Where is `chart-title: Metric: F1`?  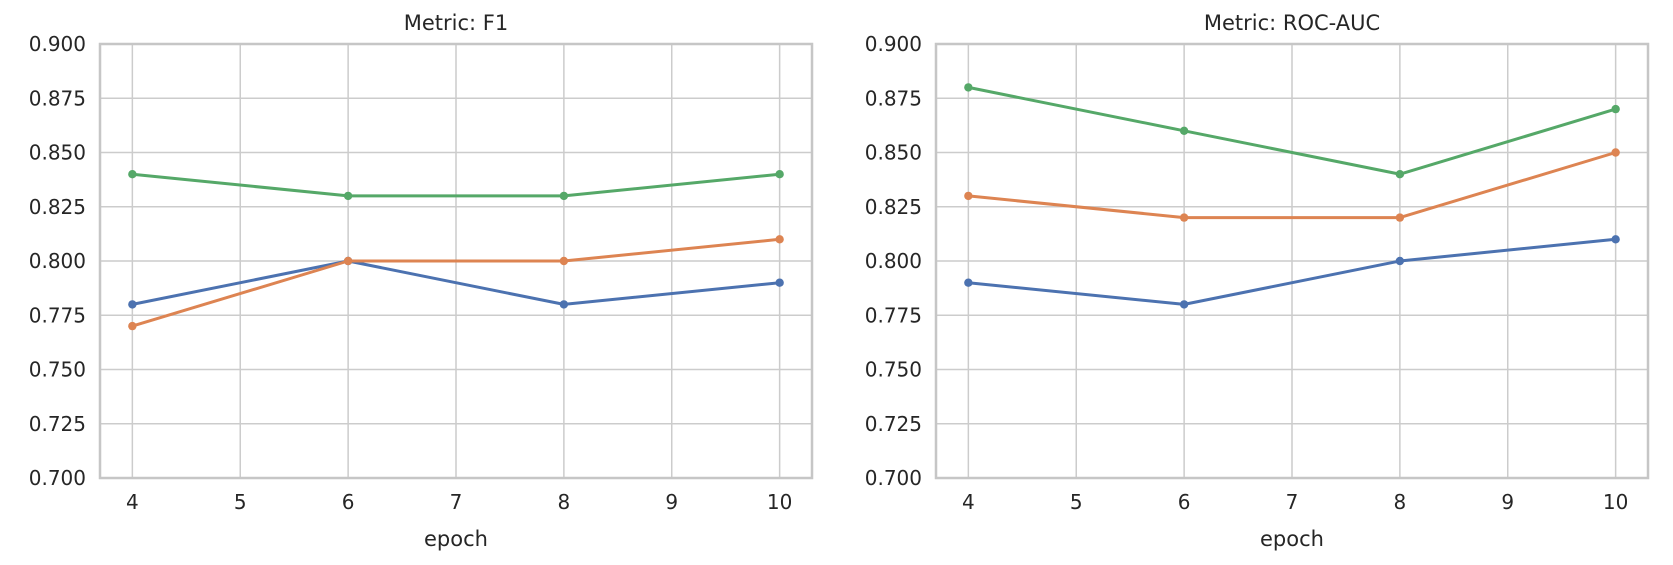
chart-title: Metric: F1 is located at coordinates (456, 23).